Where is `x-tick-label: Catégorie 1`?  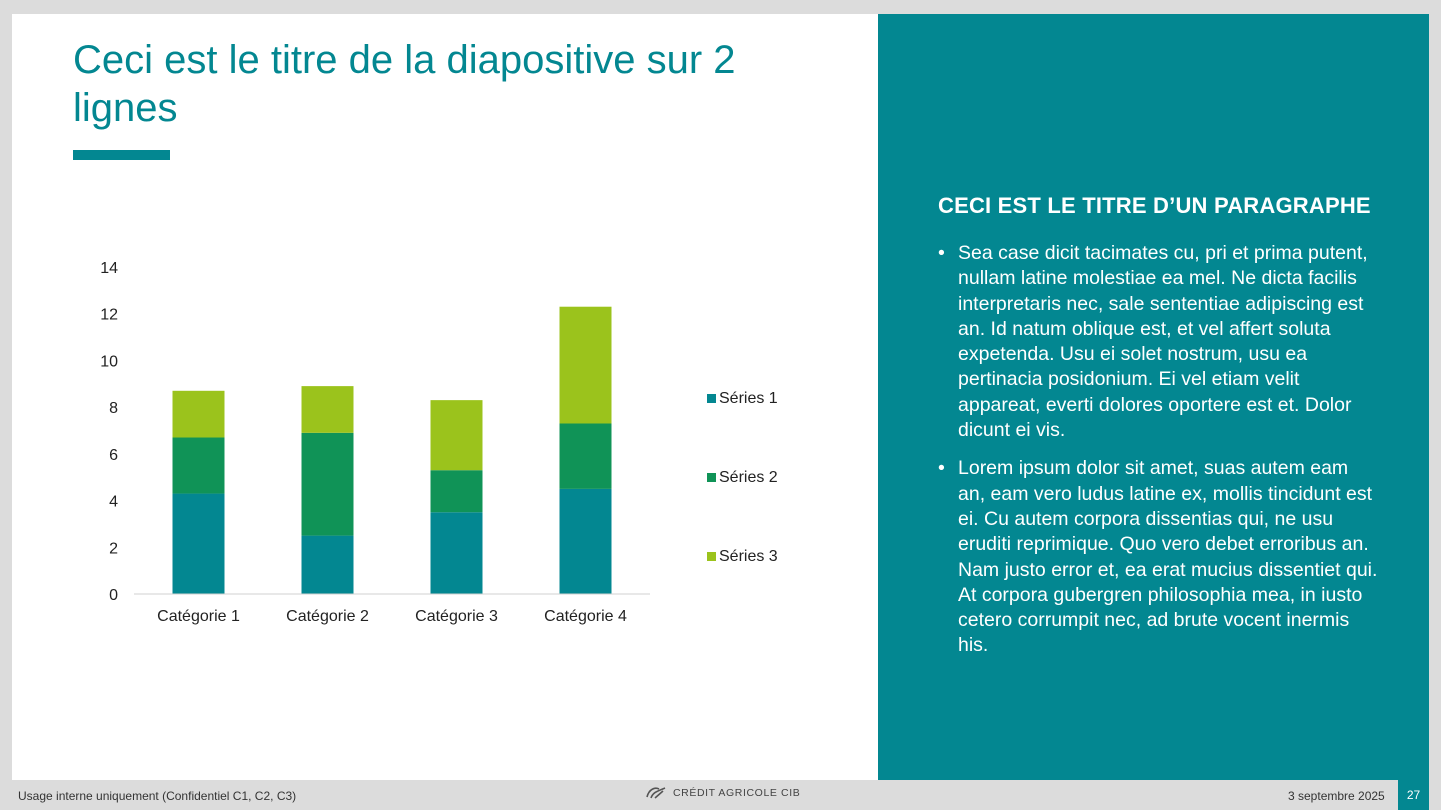
x-tick-label: Catégorie 1 is located at coordinates (198, 616).